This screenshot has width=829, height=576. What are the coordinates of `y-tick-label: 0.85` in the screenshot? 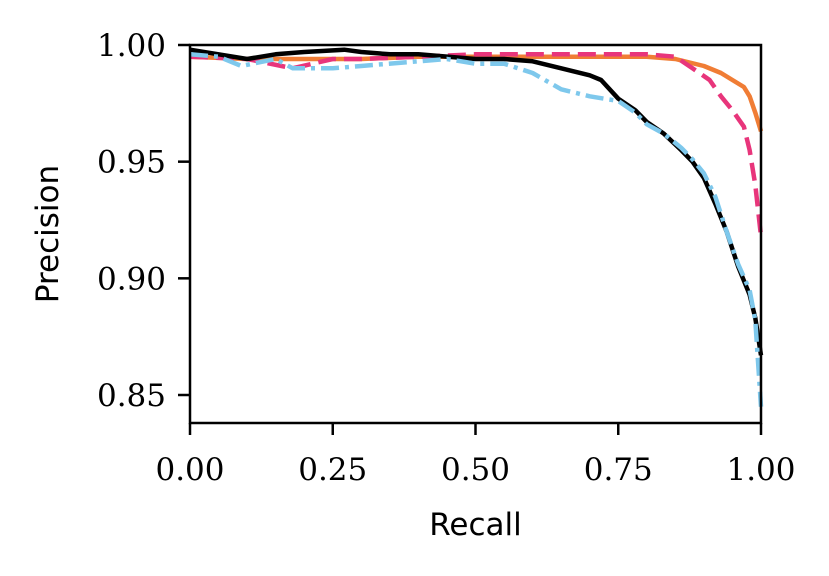 It's located at (131, 396).